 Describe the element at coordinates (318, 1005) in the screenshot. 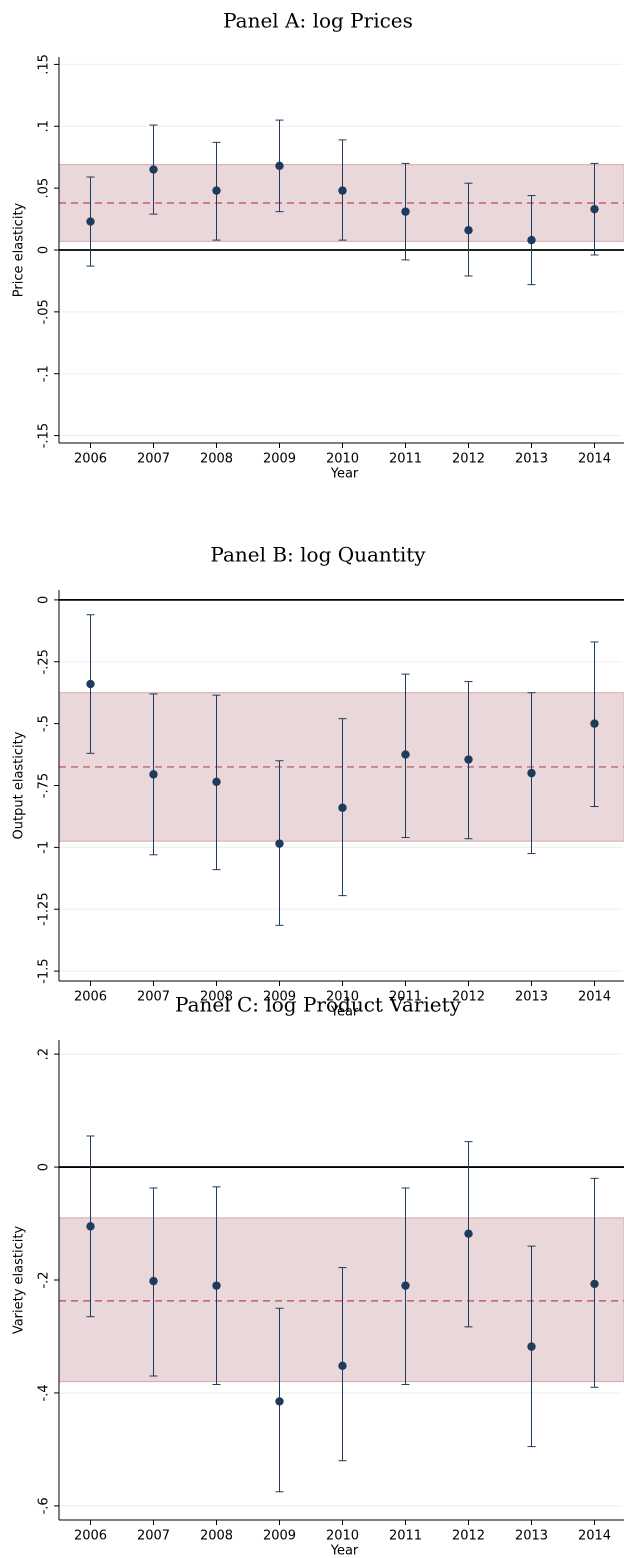

I see `chart-title: Panel C: log Product Variety` at that location.